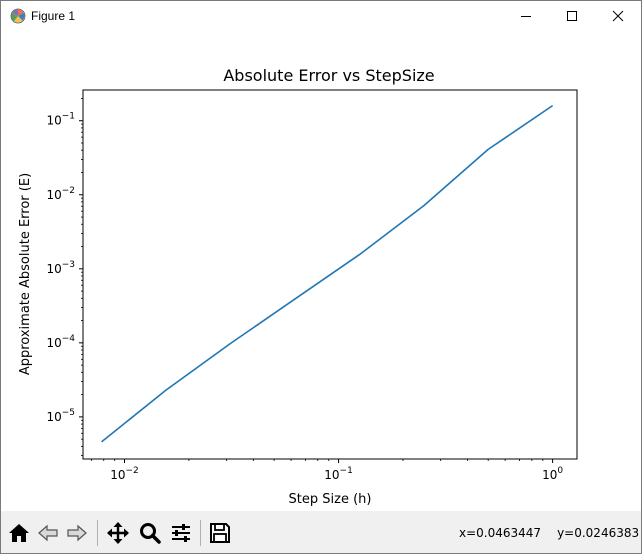 This screenshot has height=554, width=642. I want to click on y-axis-label: Approximate Absolute Error (E), so click(25, 274).